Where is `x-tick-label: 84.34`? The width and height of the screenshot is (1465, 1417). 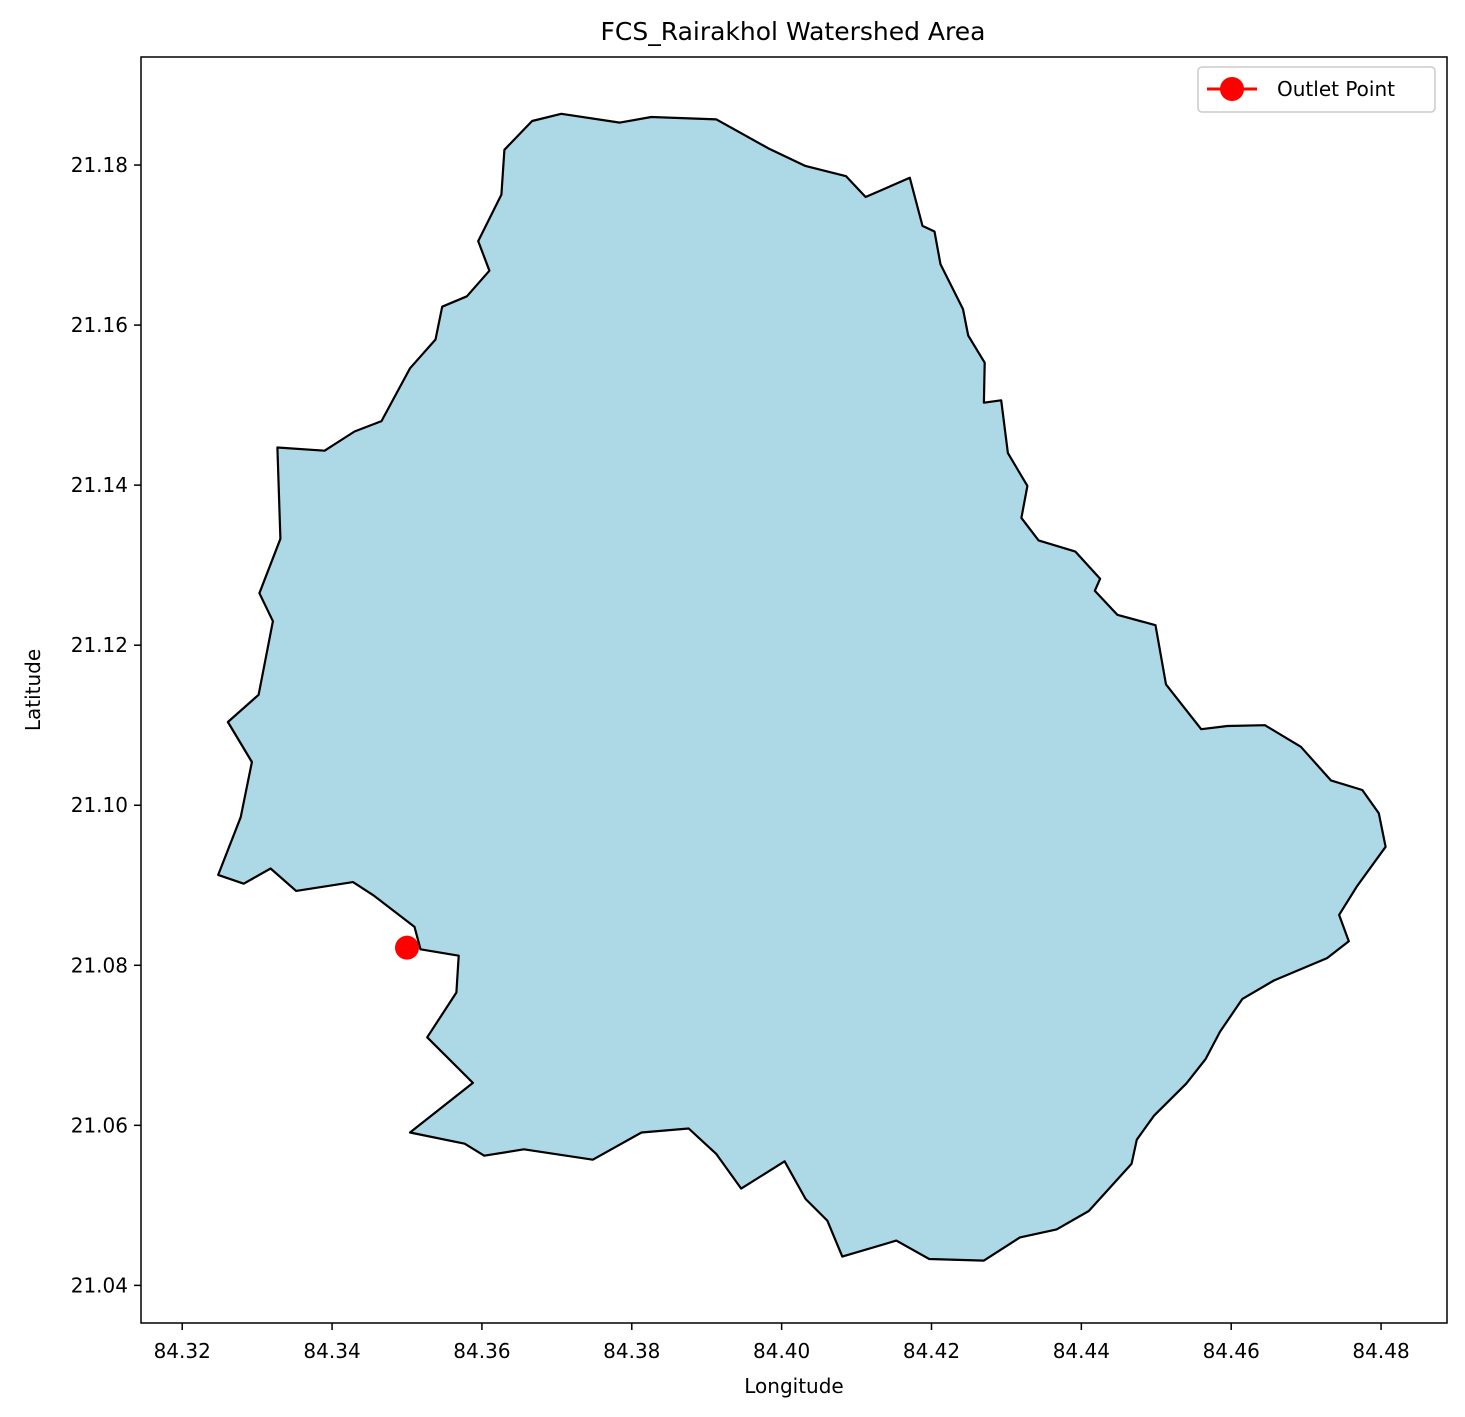 x-tick-label: 84.34 is located at coordinates (331, 1351).